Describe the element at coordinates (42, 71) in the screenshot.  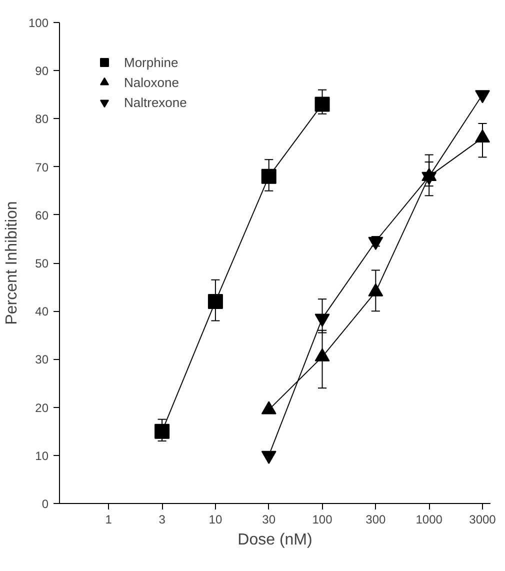
I see `y-tick-label: 90` at that location.